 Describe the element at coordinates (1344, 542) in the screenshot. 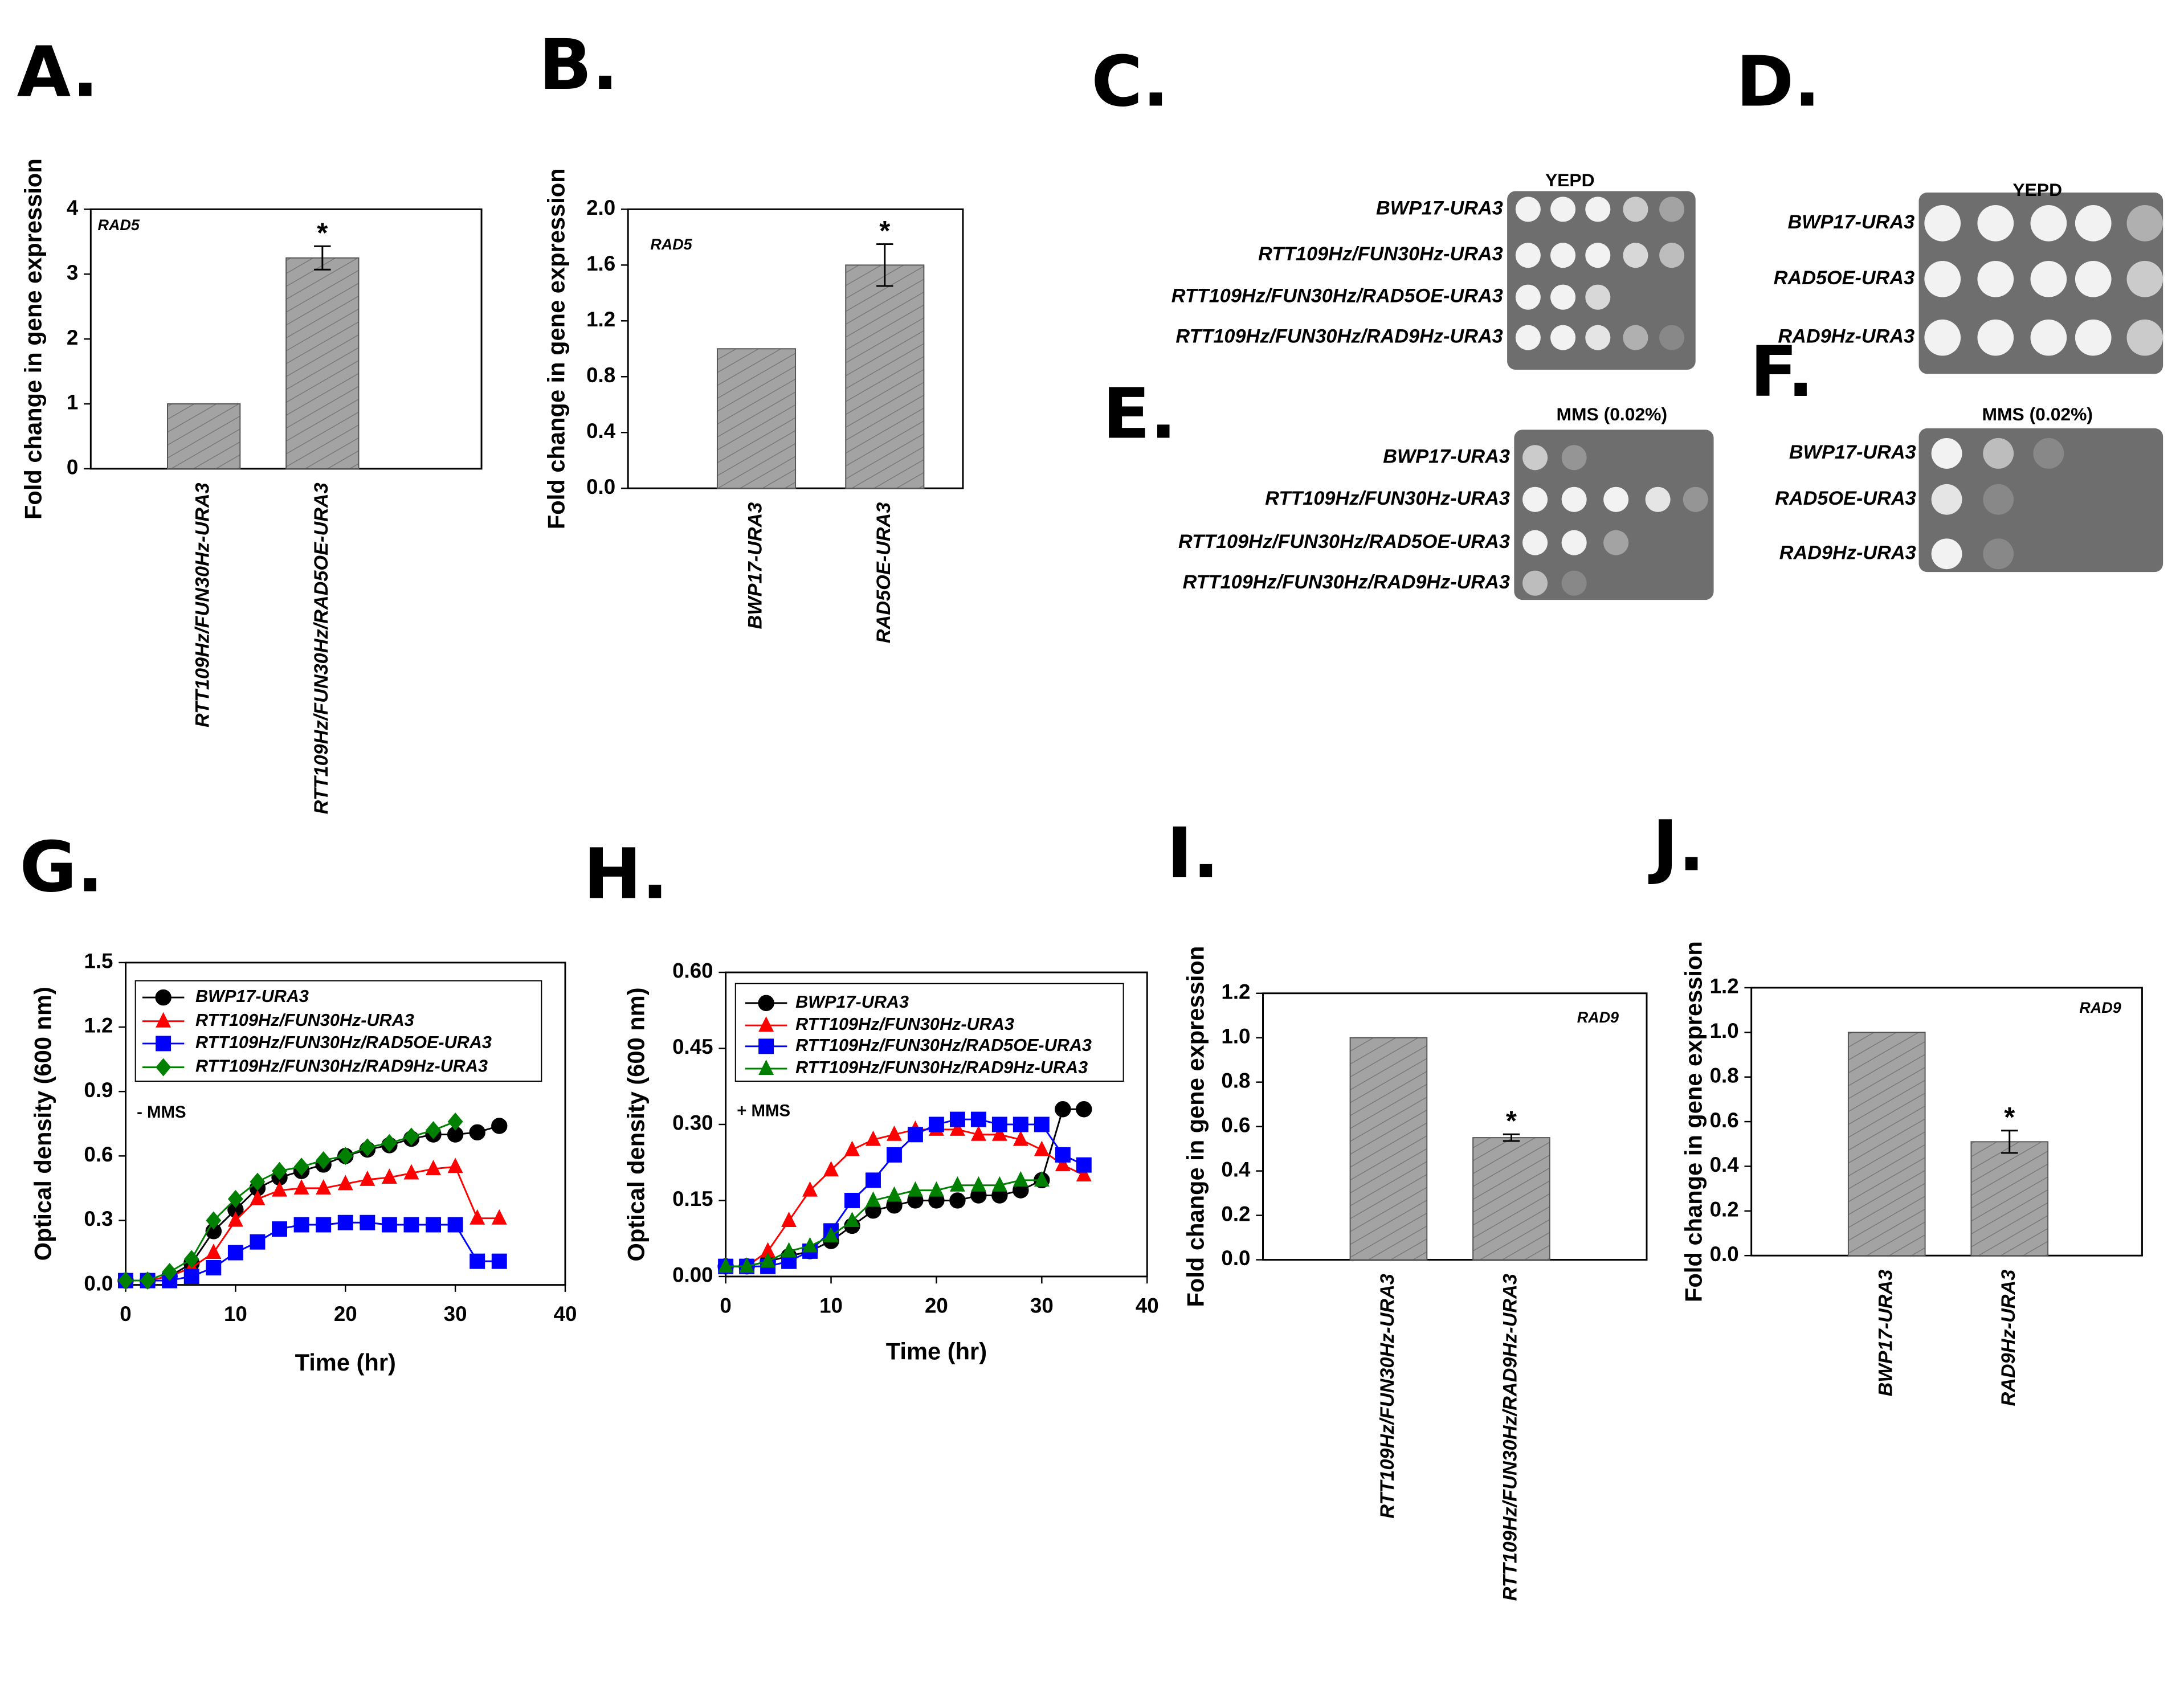

I see `strain-label: RTT109Hz/FUN30Hz/RAD5OE-URA3` at that location.